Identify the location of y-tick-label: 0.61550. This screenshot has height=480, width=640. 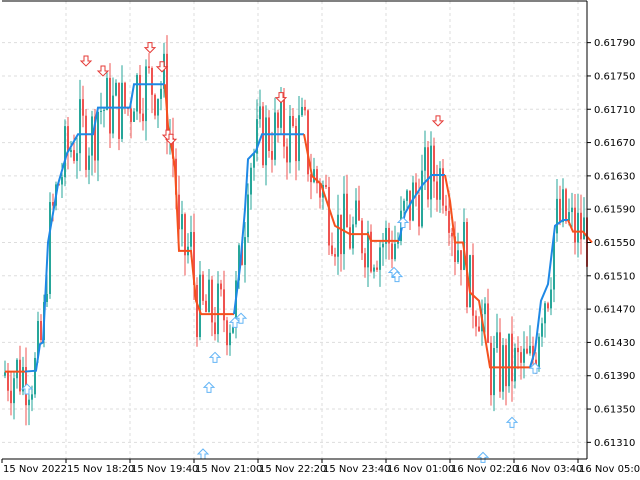
(614, 243).